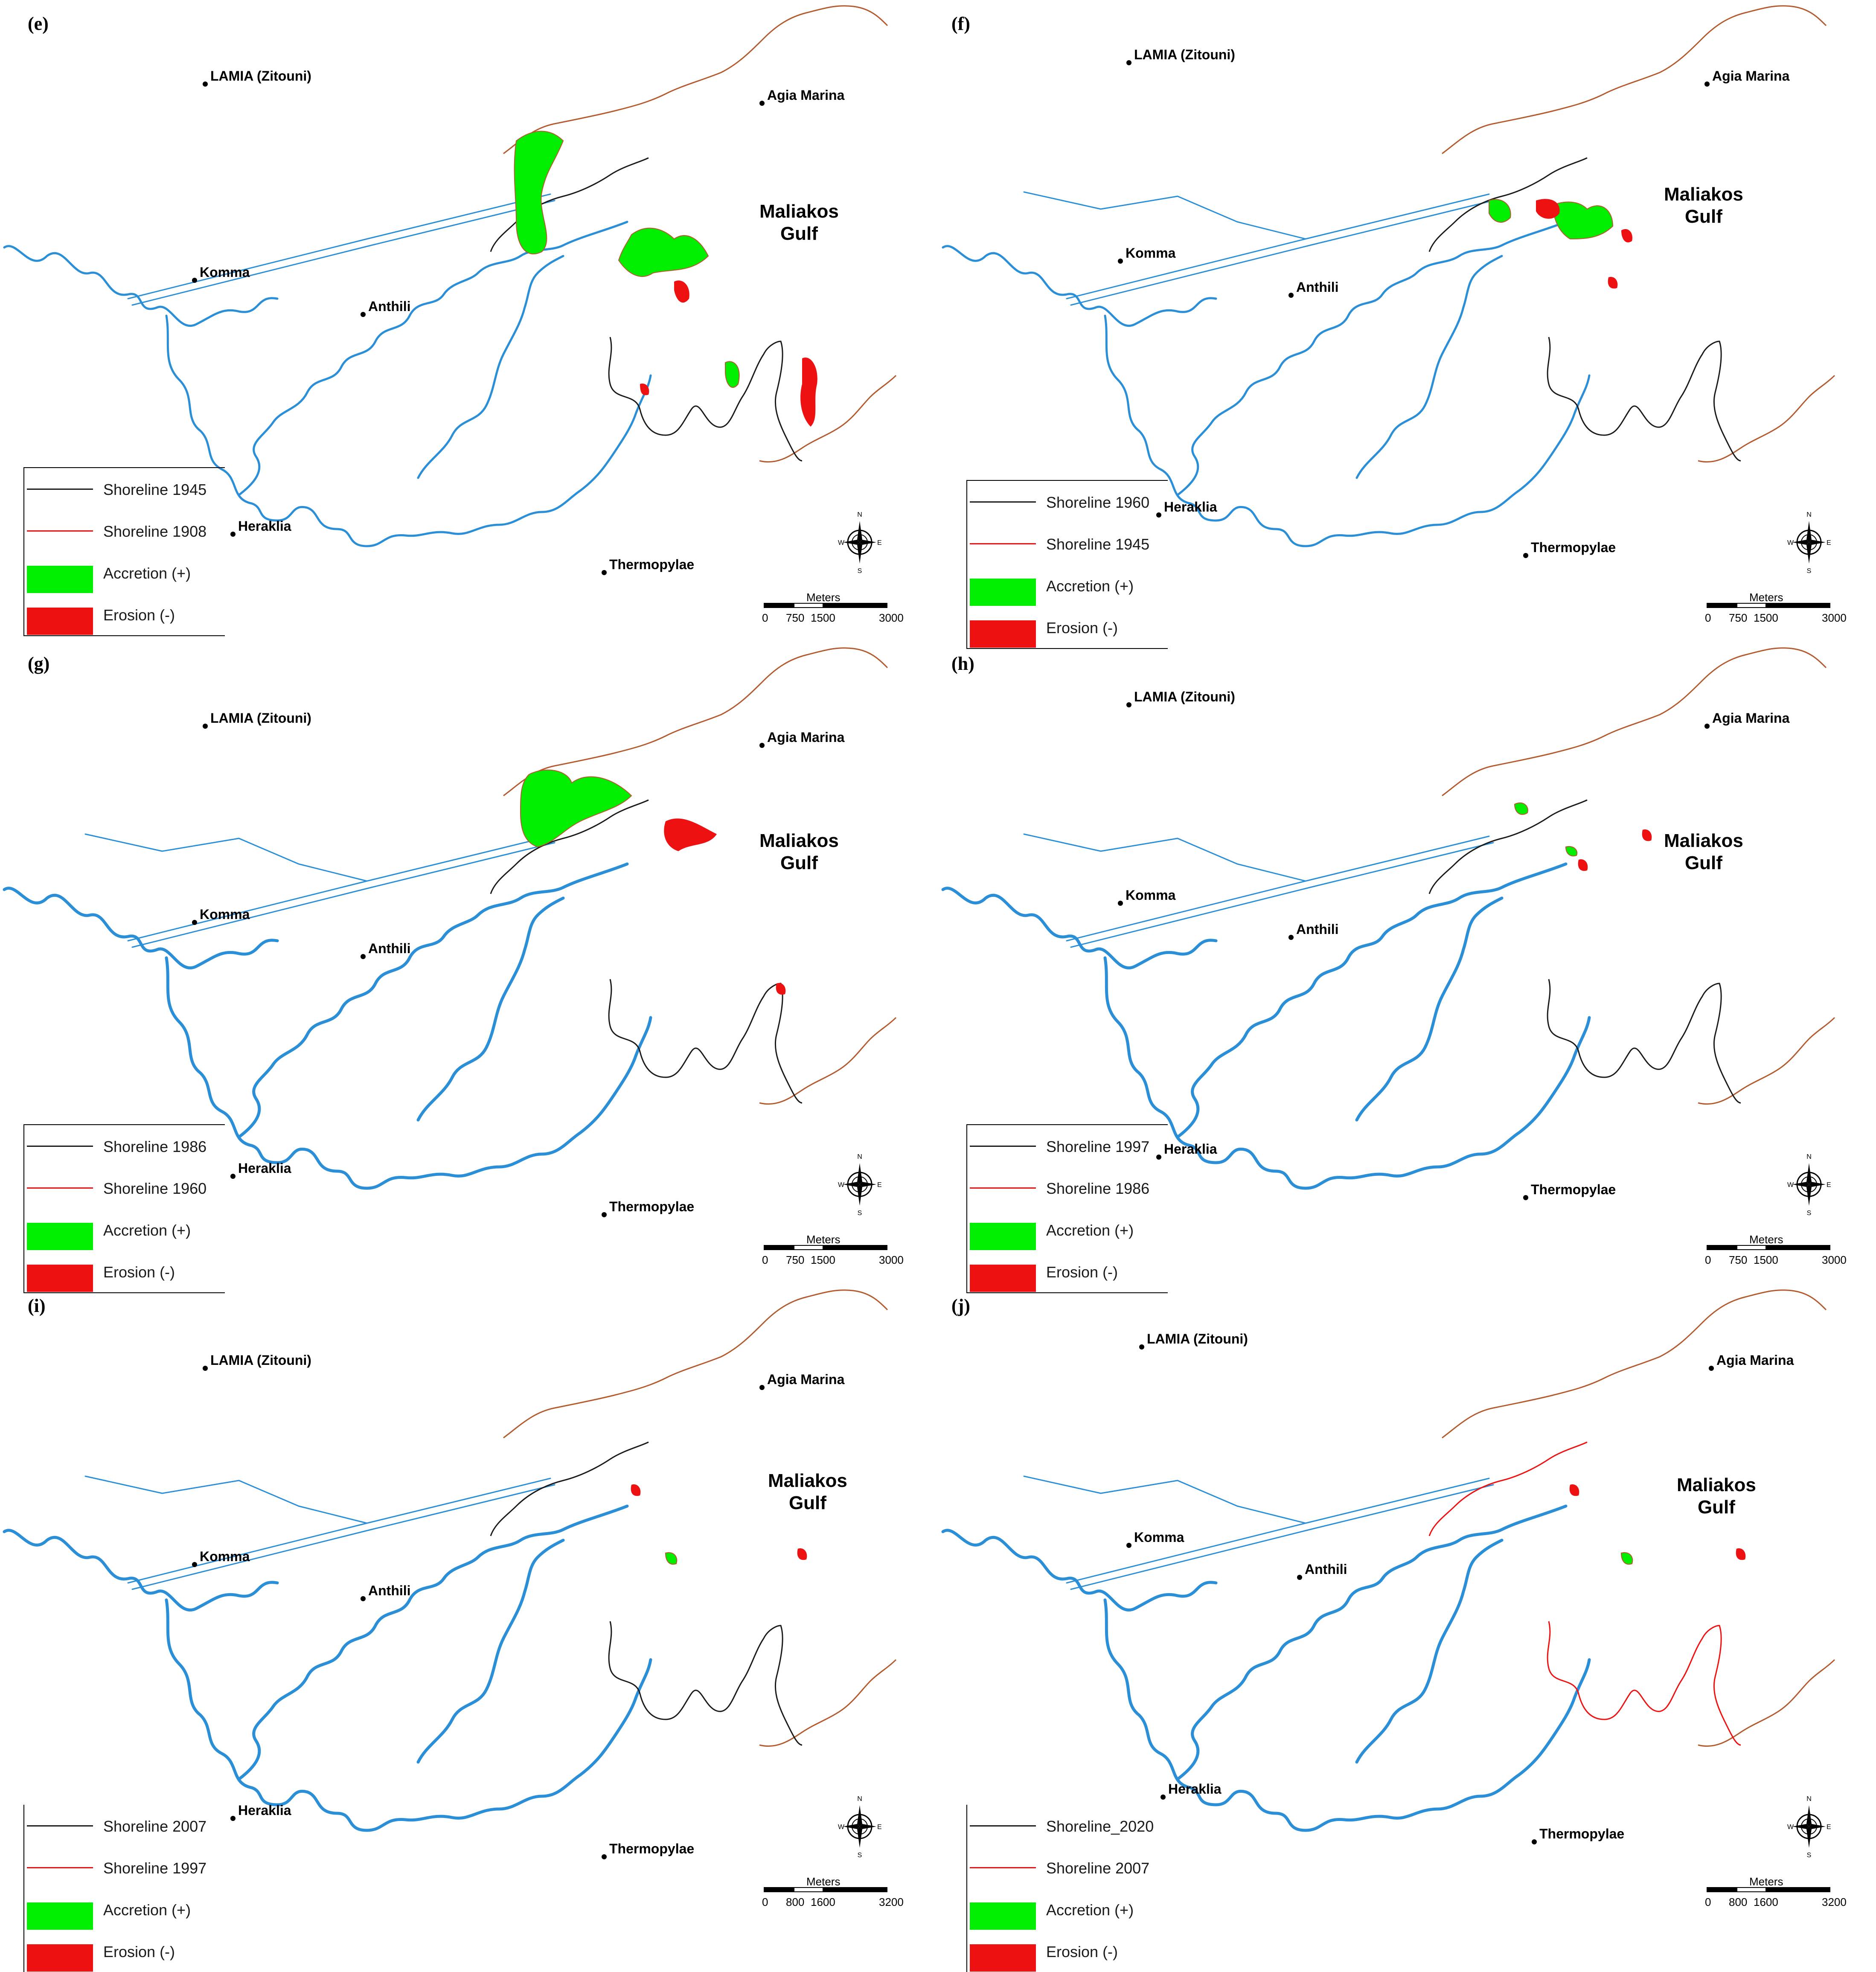 The height and width of the screenshot is (1972, 1876). Describe the element at coordinates (37, 1305) in the screenshot. I see `panel-label: (i)` at that location.